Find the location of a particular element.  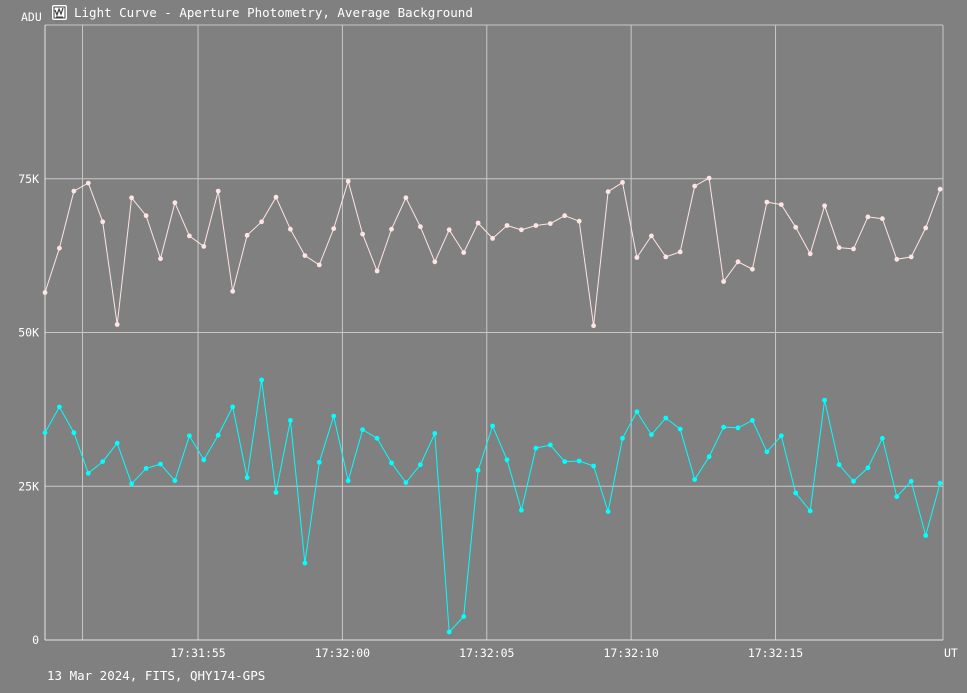

y-axis-label: ADU is located at coordinates (31, 17).